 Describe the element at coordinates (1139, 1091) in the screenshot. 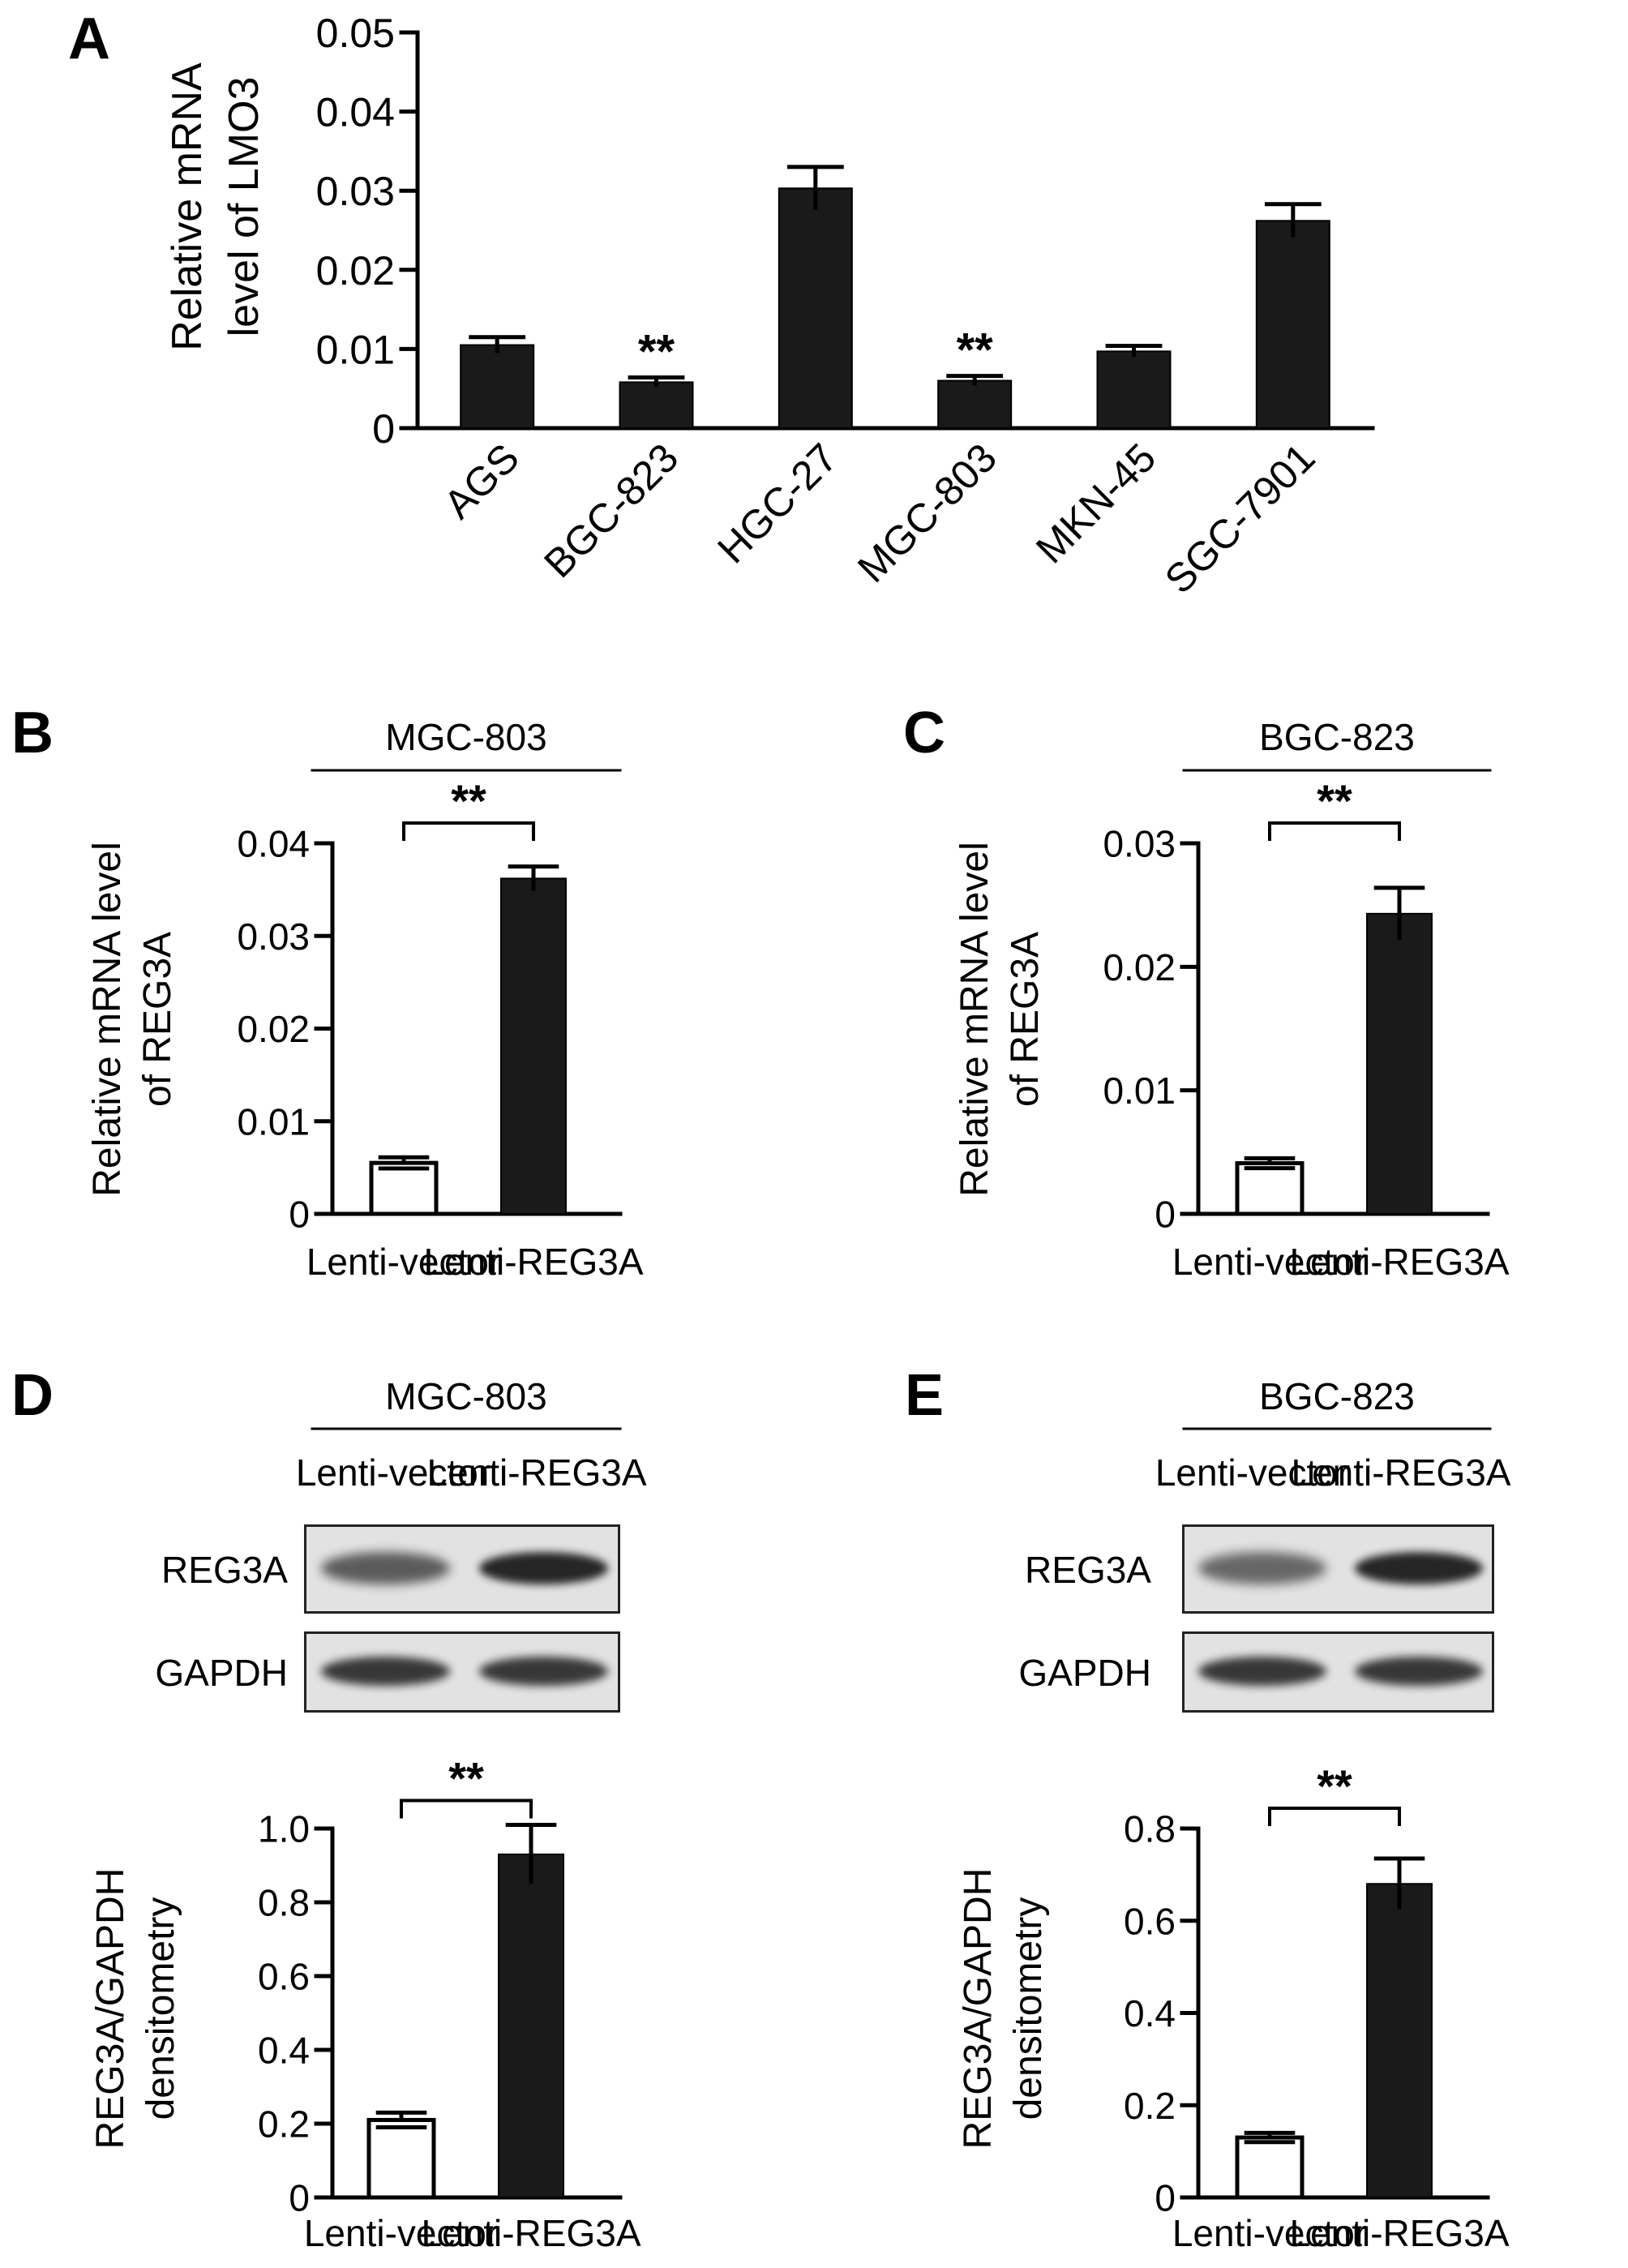

I see `y-tick-label-c: 0.01` at that location.